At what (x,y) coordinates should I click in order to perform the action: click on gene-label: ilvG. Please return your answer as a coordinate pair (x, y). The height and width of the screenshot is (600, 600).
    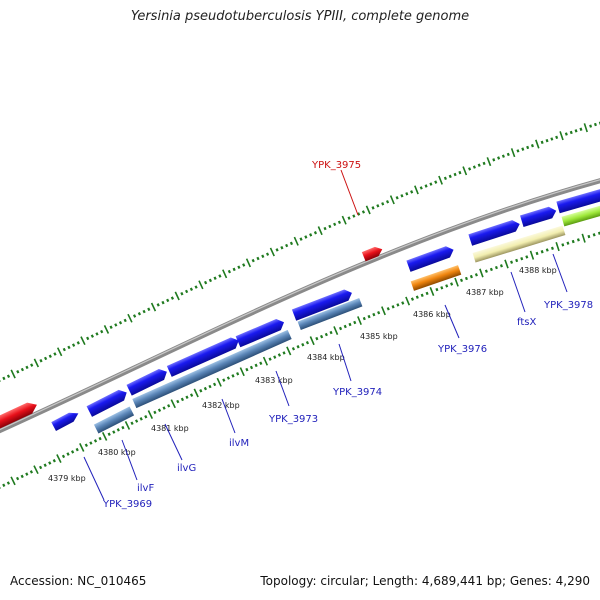
    Looking at the image, I should click on (186, 468).